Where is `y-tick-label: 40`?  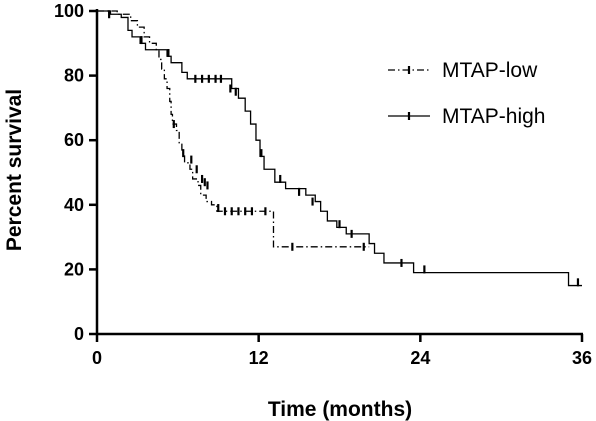 y-tick-label: 40 is located at coordinates (74, 205).